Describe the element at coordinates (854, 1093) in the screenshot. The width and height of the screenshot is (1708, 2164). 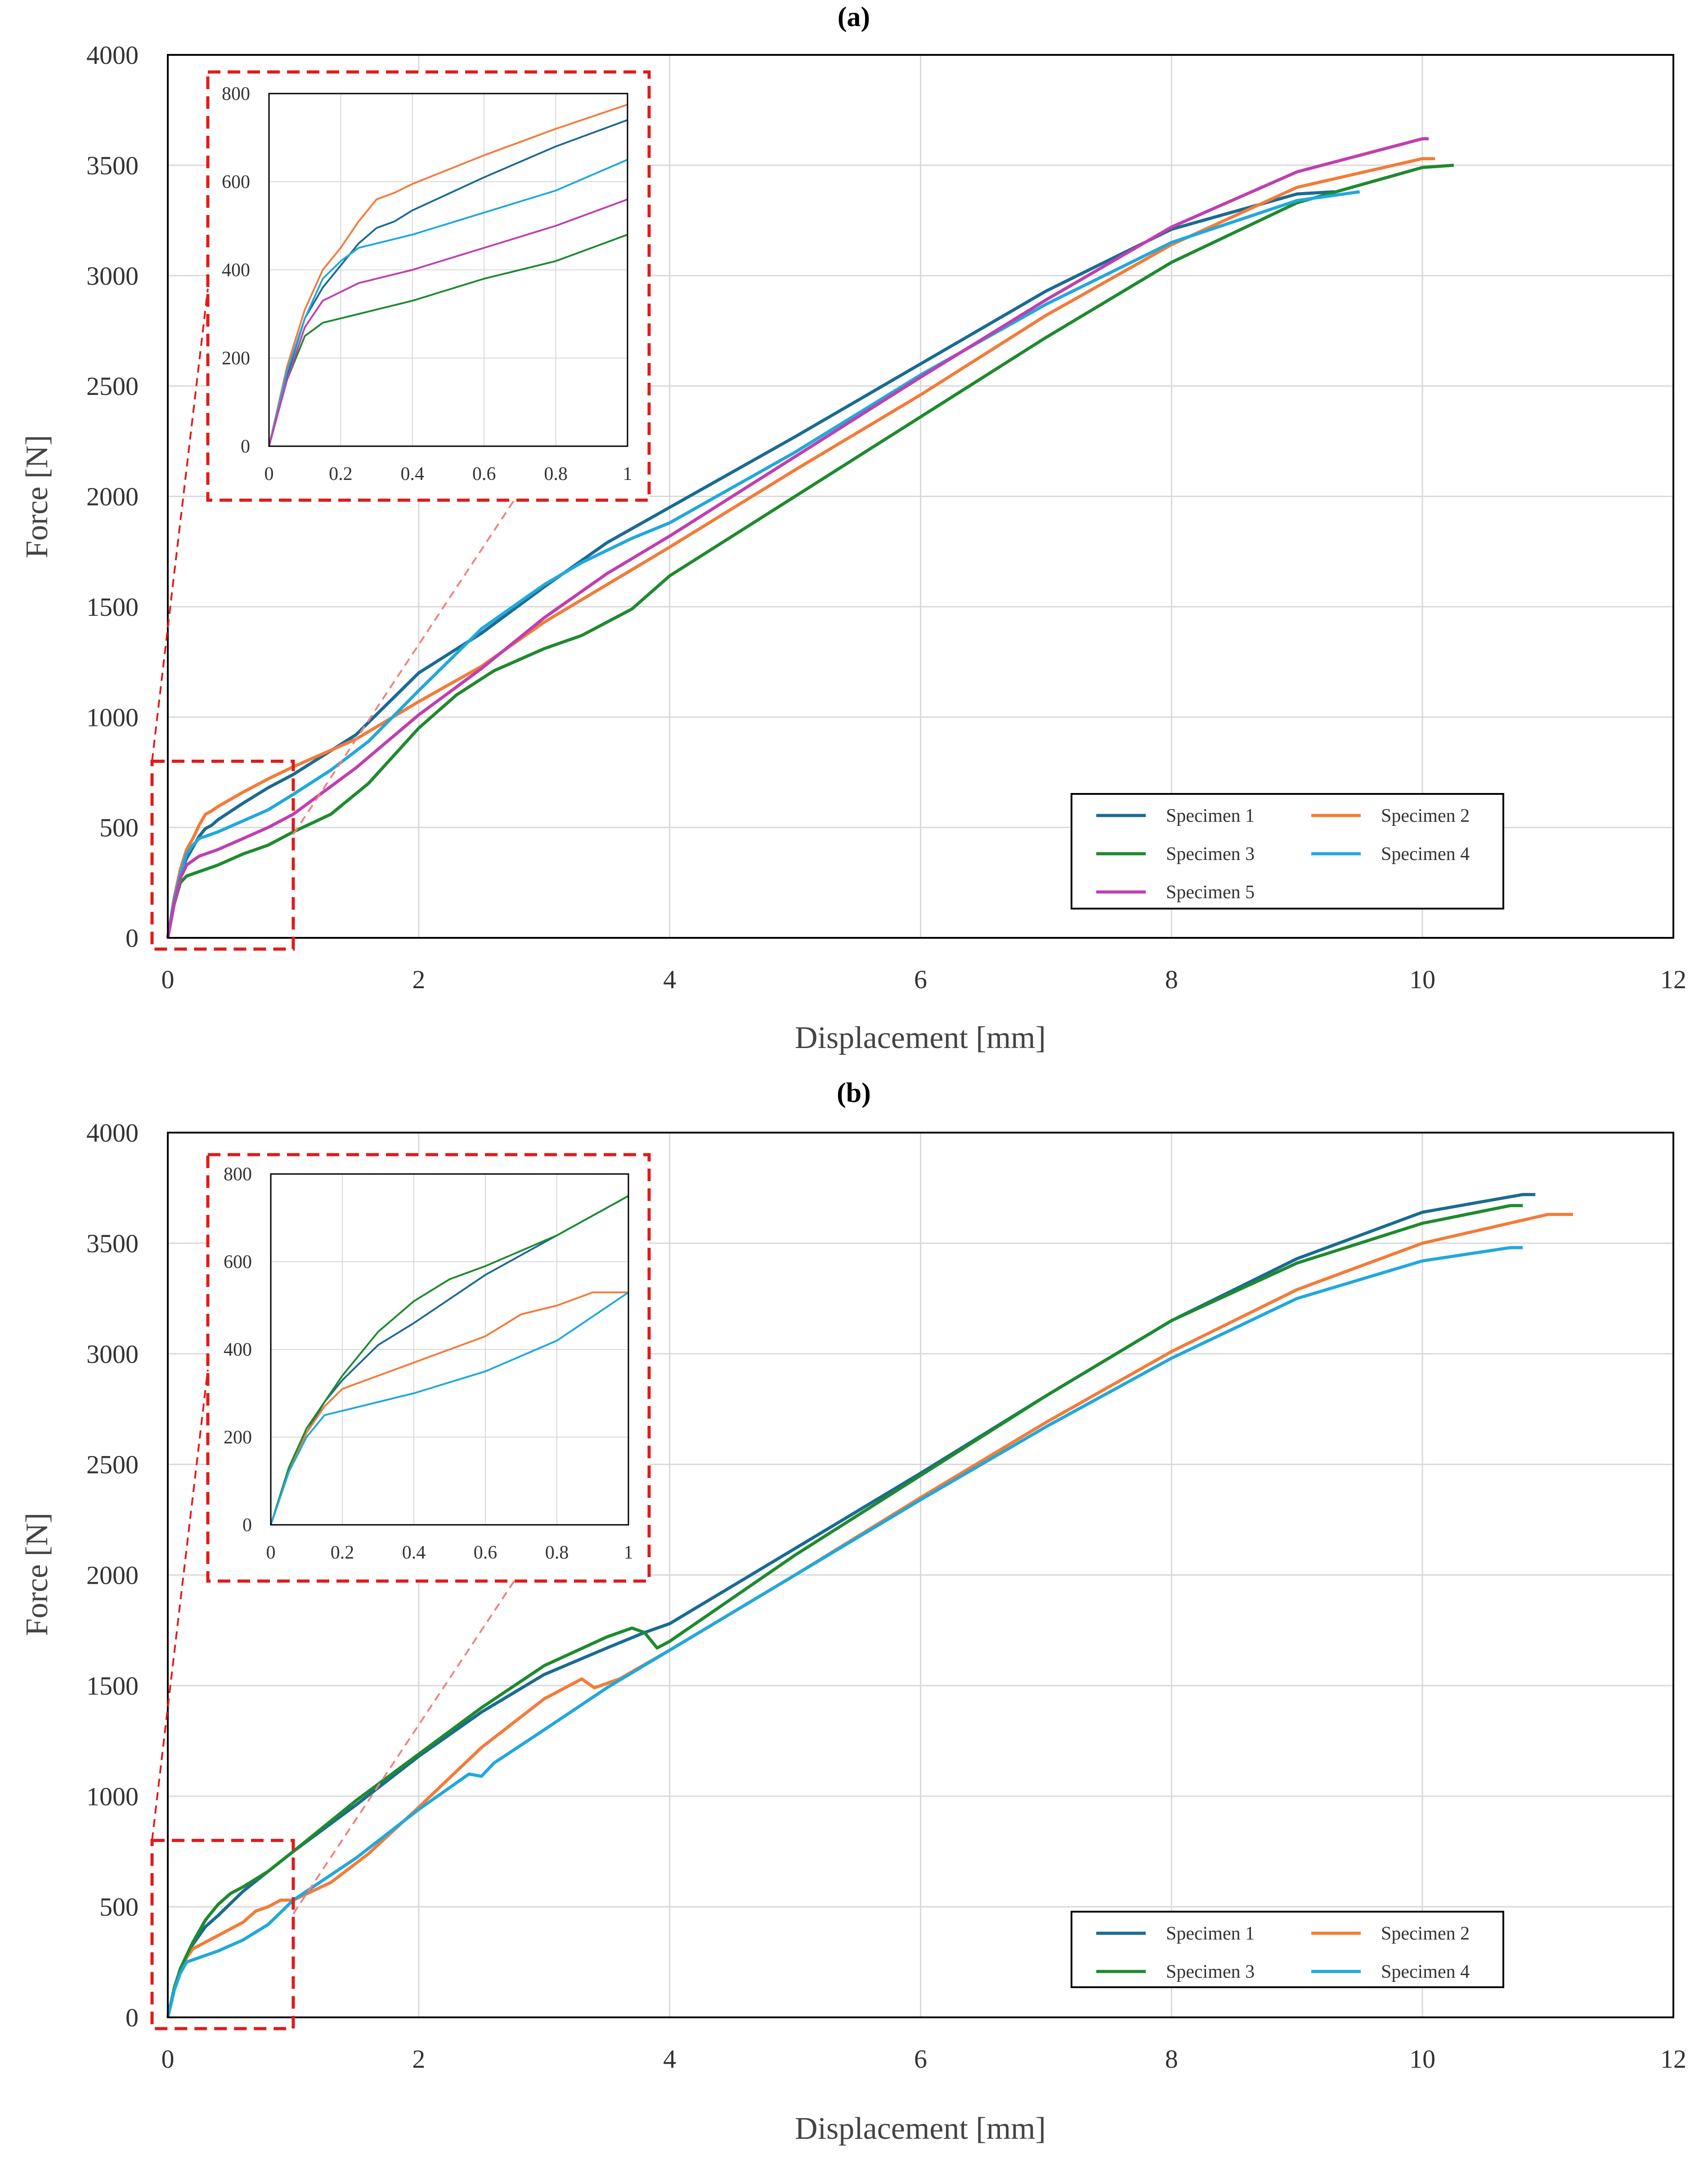
I see `panel-label: (b)` at that location.